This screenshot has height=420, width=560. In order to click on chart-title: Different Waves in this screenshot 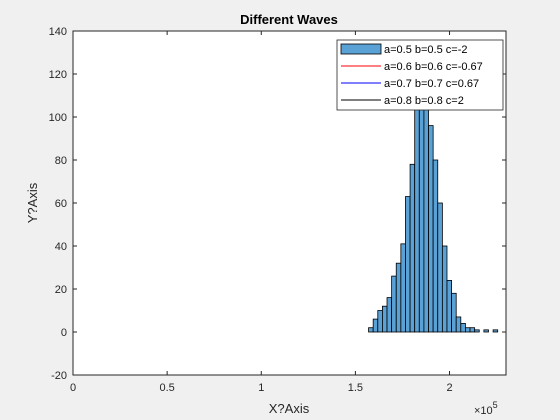, I will do `click(289, 19)`.